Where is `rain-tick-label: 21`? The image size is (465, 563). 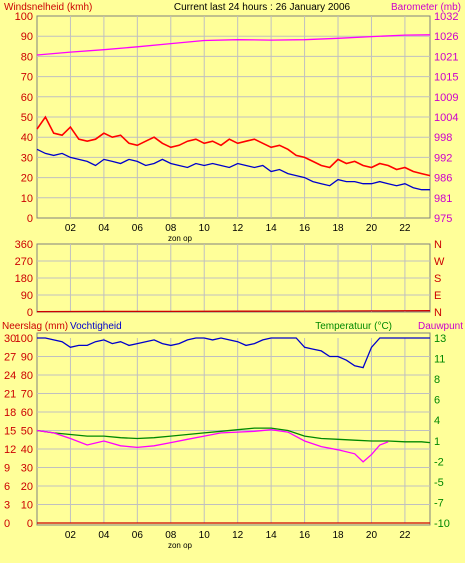
rain-tick-label: 21 is located at coordinates (10, 395).